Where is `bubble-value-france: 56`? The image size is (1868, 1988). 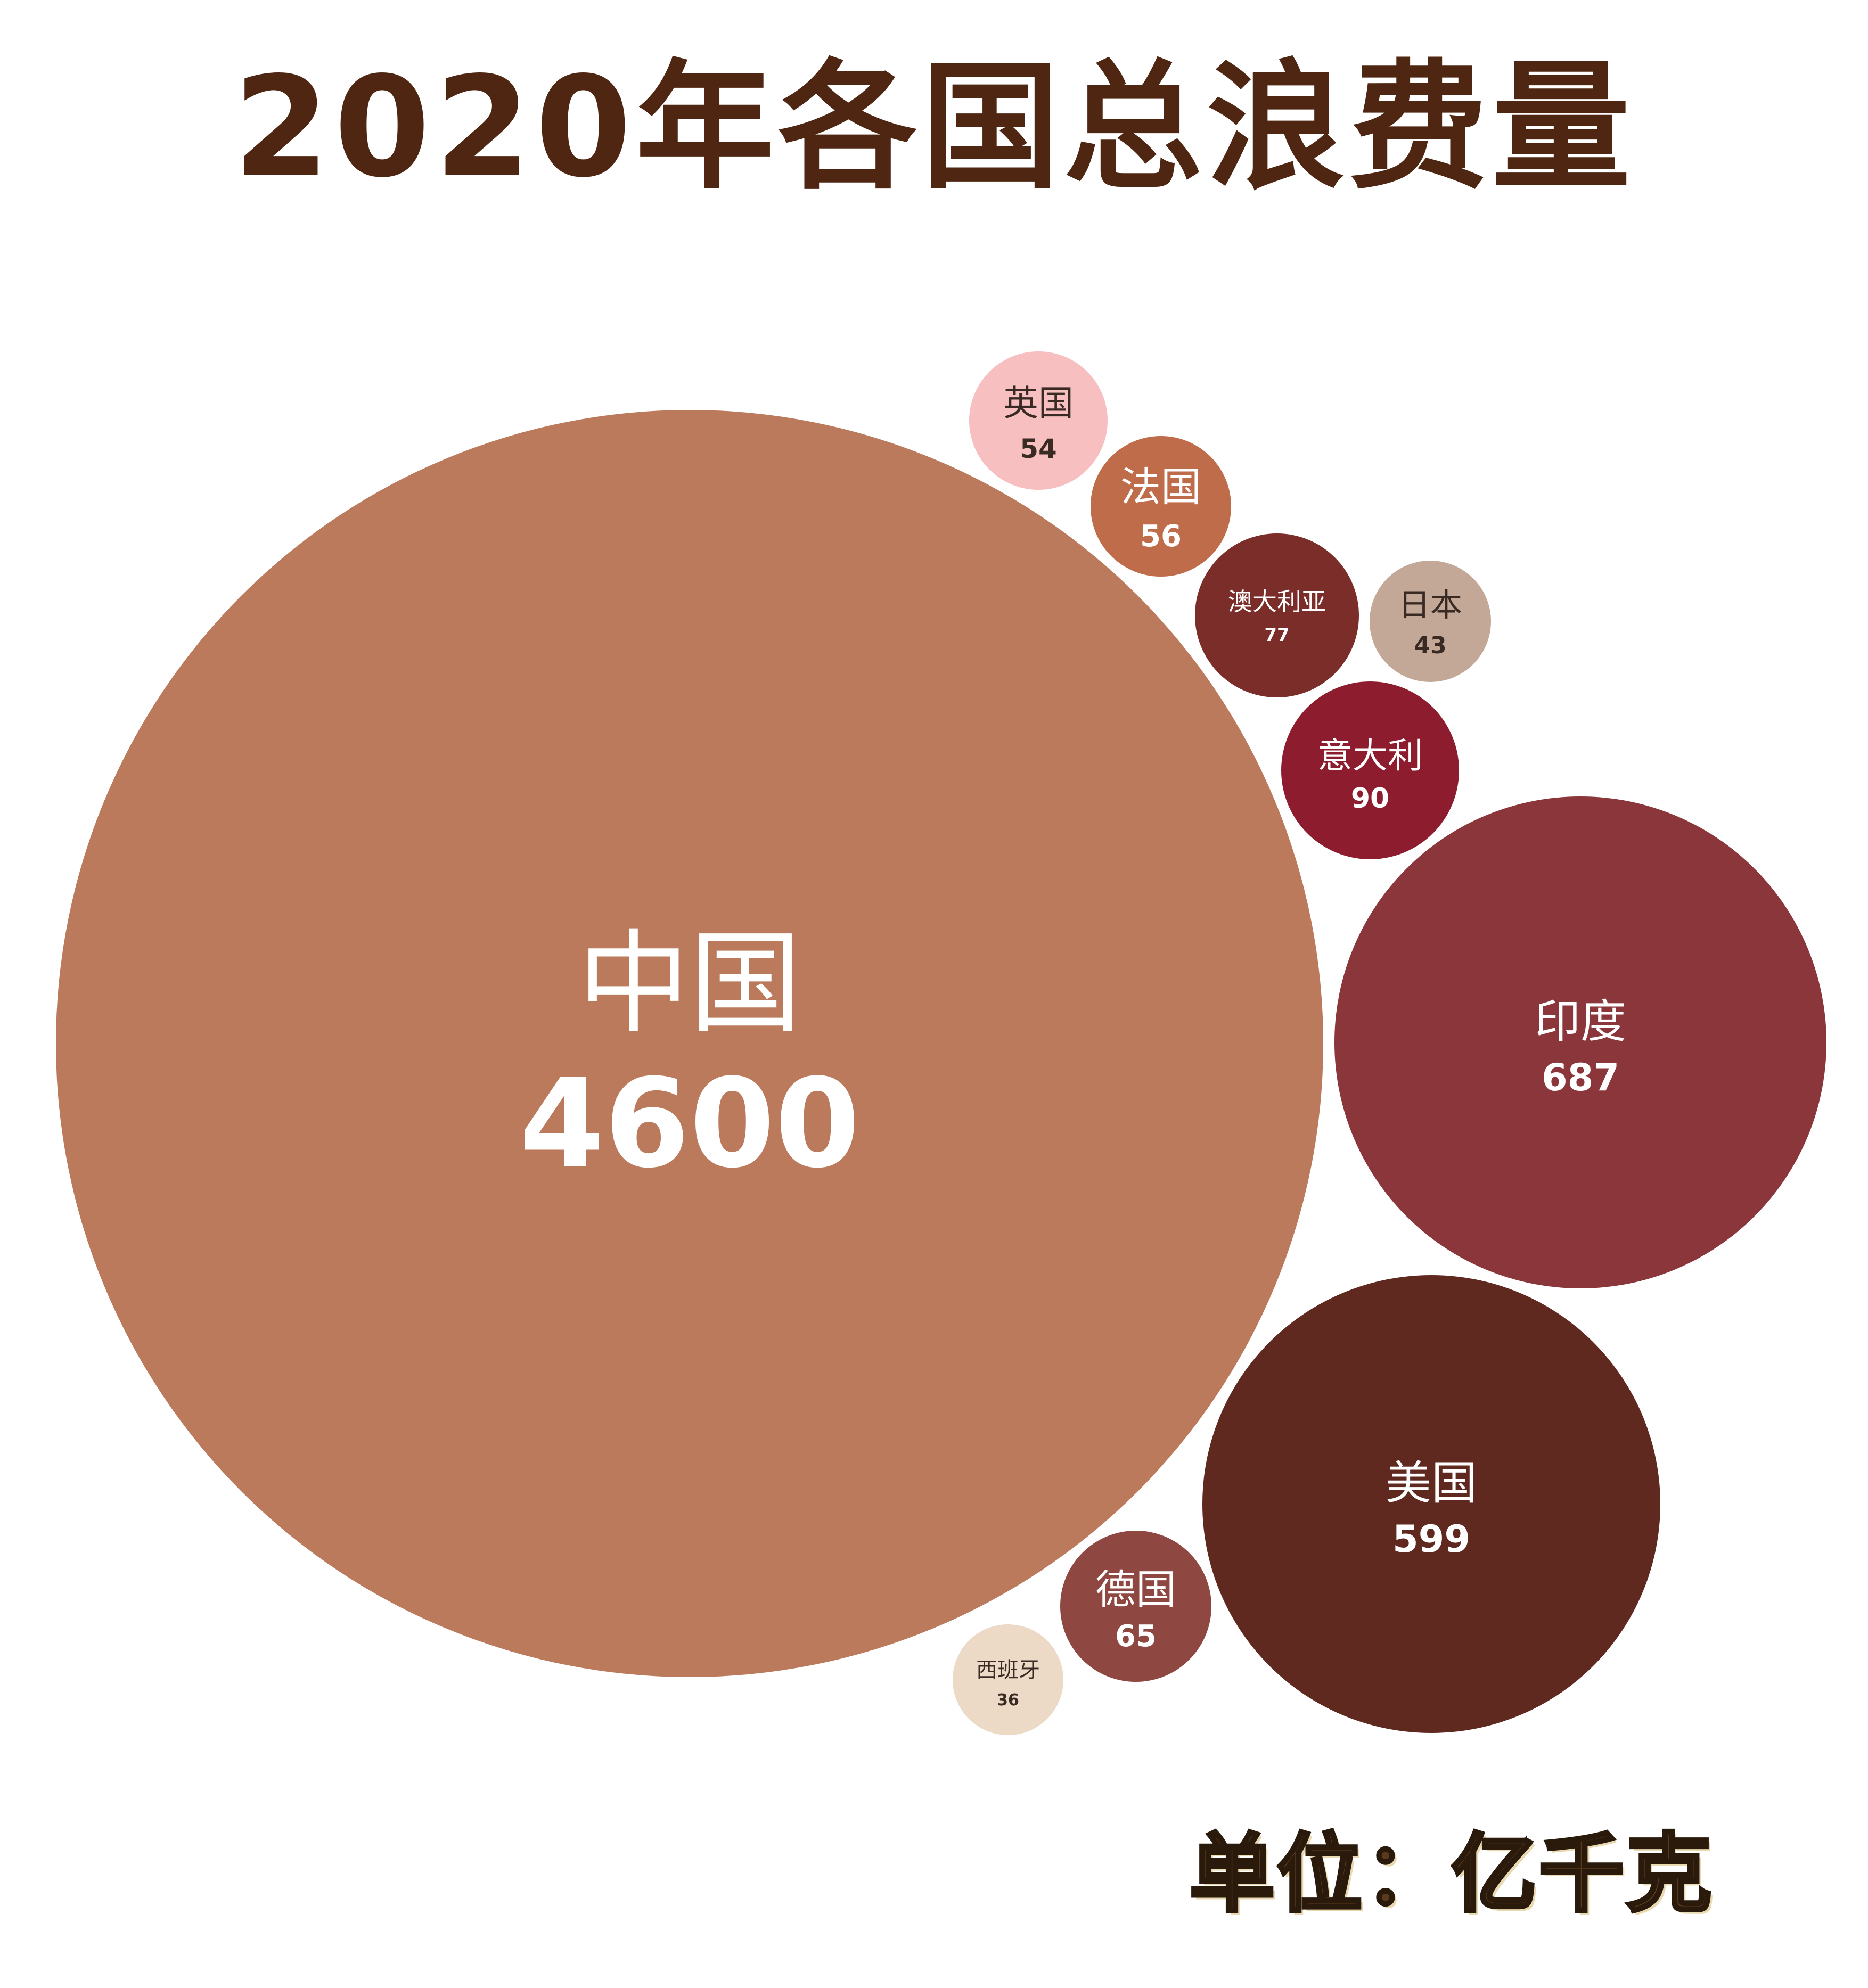
bubble-value-france: 56 is located at coordinates (1161, 536).